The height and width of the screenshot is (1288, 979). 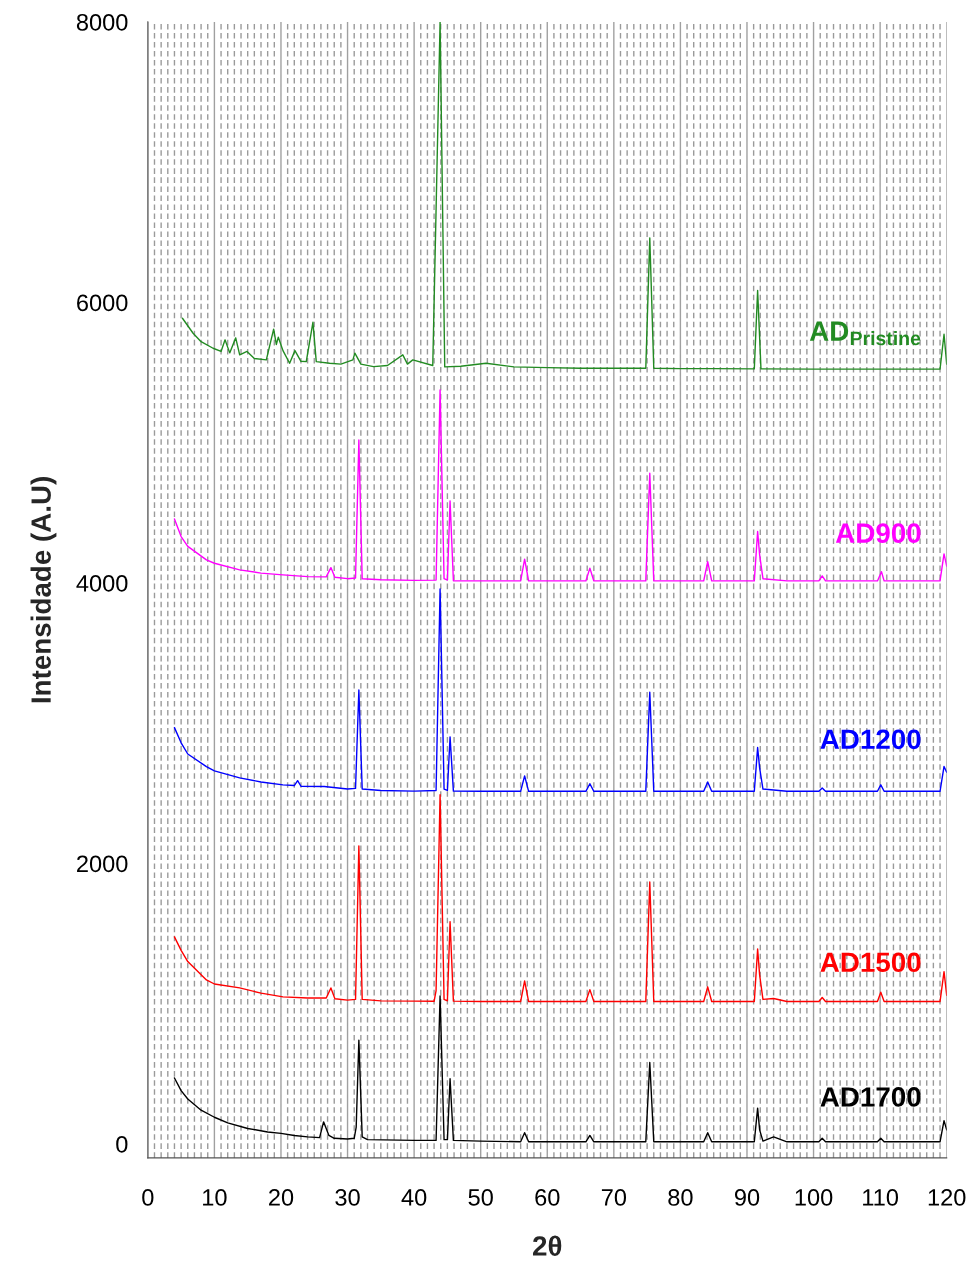 What do you see at coordinates (347, 1197) in the screenshot?
I see `x-tick-label: 30` at bounding box center [347, 1197].